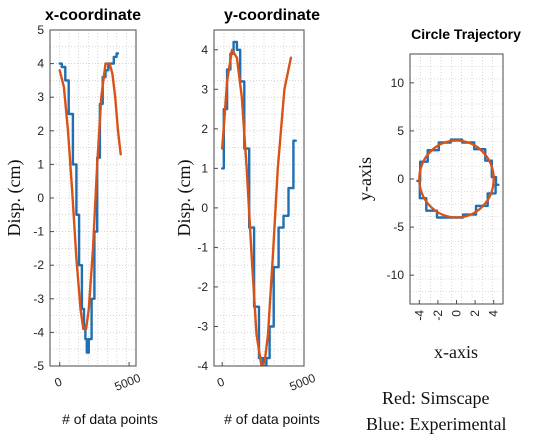 This screenshot has height=448, width=550. What do you see at coordinates (456, 352) in the screenshot?
I see `x-axis-label: x-axis` at bounding box center [456, 352].